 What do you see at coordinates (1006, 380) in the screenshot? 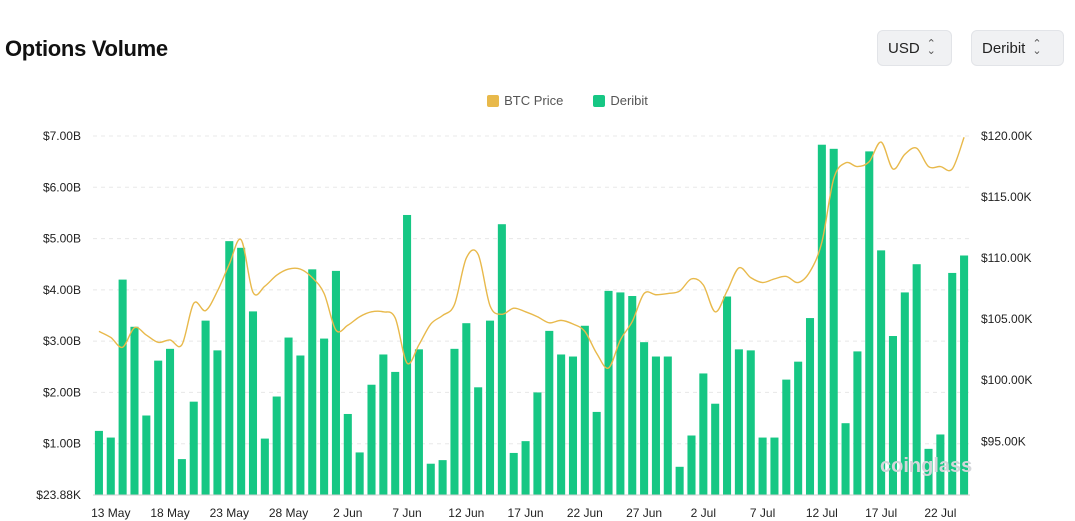
I see `y-right-tick-label: $100.00K` at bounding box center [1006, 380].